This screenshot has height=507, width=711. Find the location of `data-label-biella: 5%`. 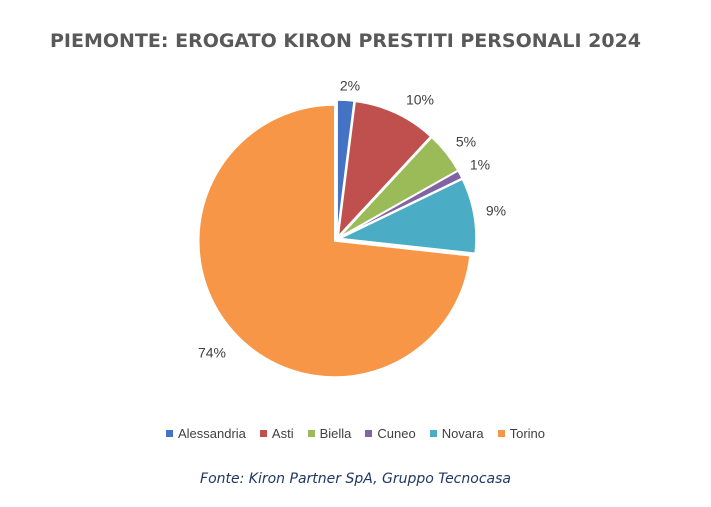

data-label-biella: 5% is located at coordinates (466, 142).